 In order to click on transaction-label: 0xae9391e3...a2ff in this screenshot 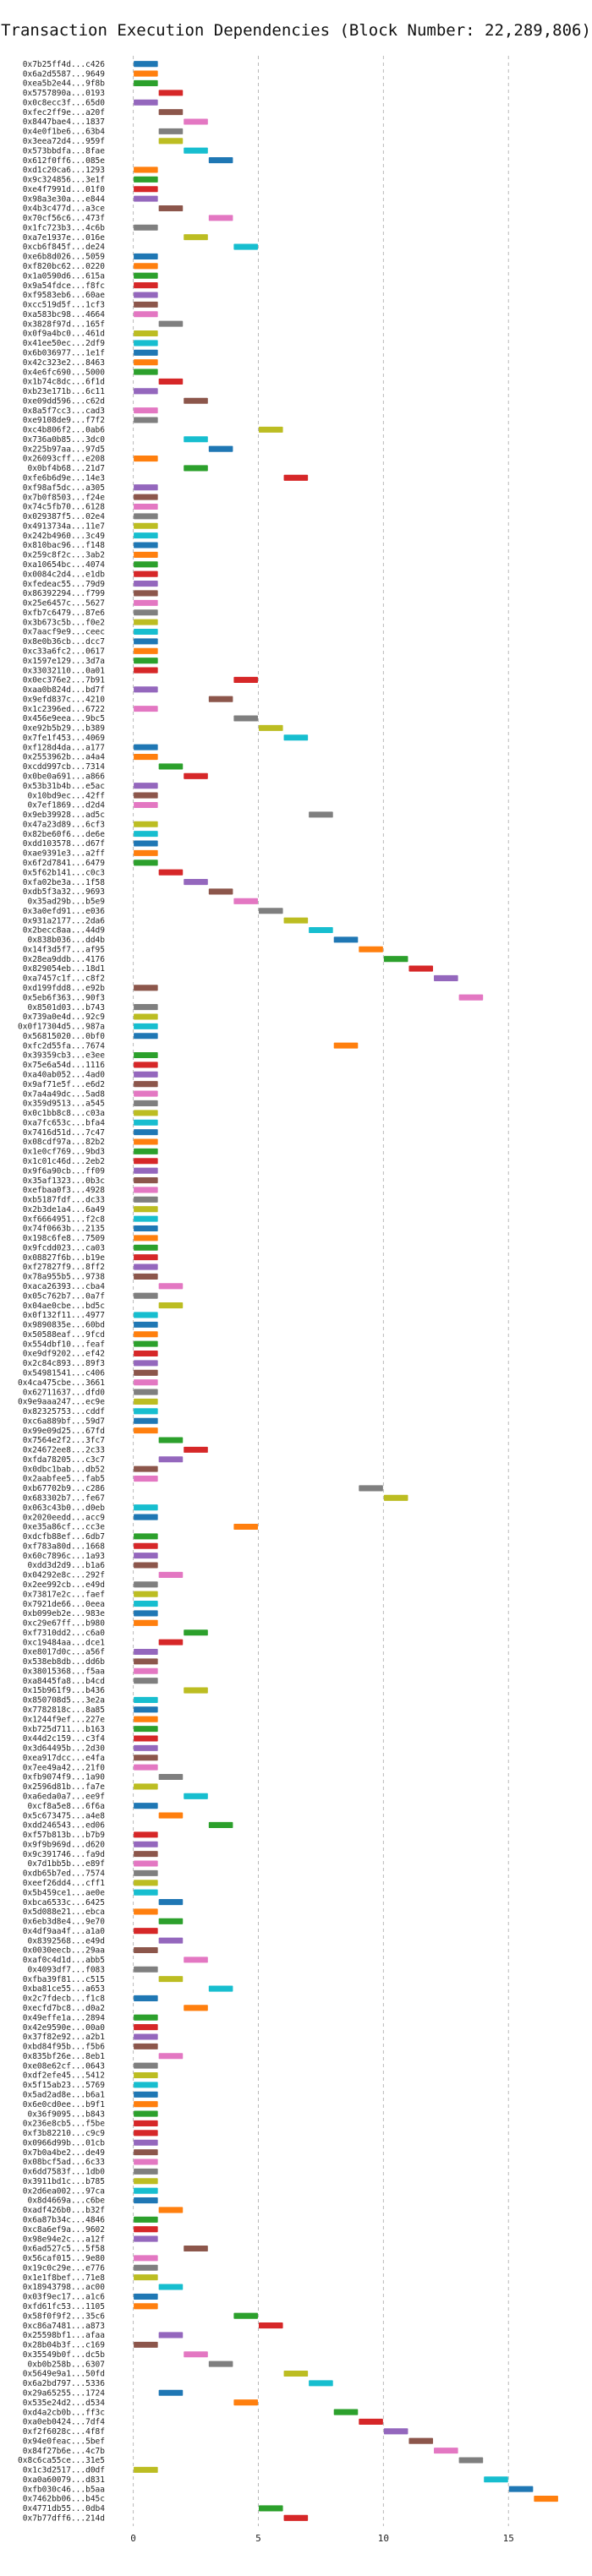, I will do `click(64, 854)`.